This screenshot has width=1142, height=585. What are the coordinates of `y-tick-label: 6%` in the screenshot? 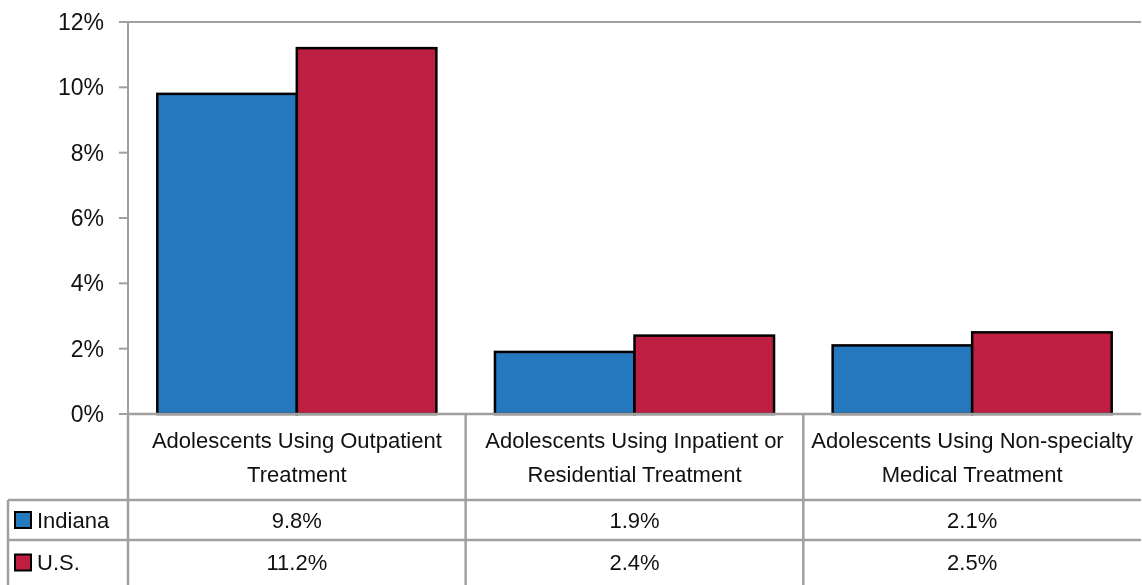 It's located at (87, 218).